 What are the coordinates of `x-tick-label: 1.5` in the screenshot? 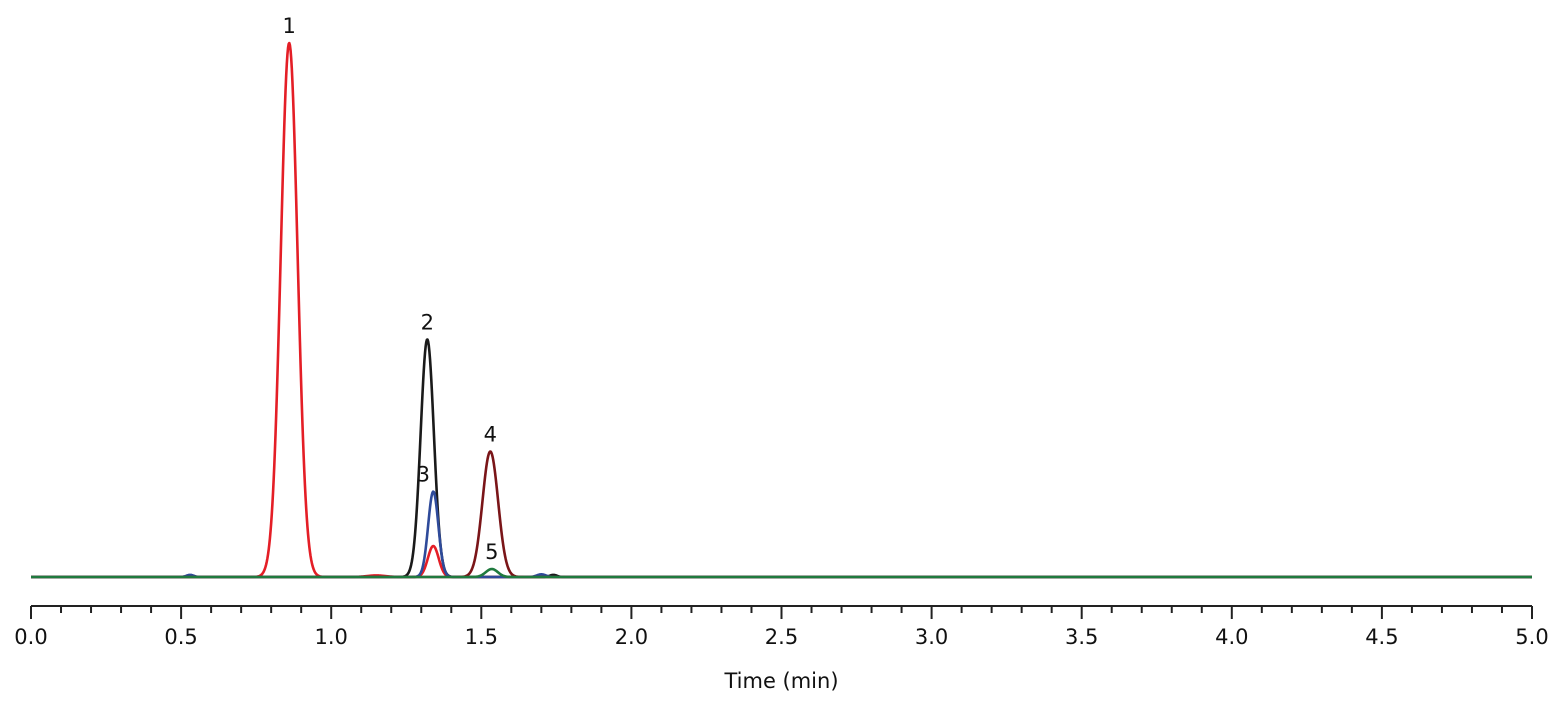 It's located at (481, 637).